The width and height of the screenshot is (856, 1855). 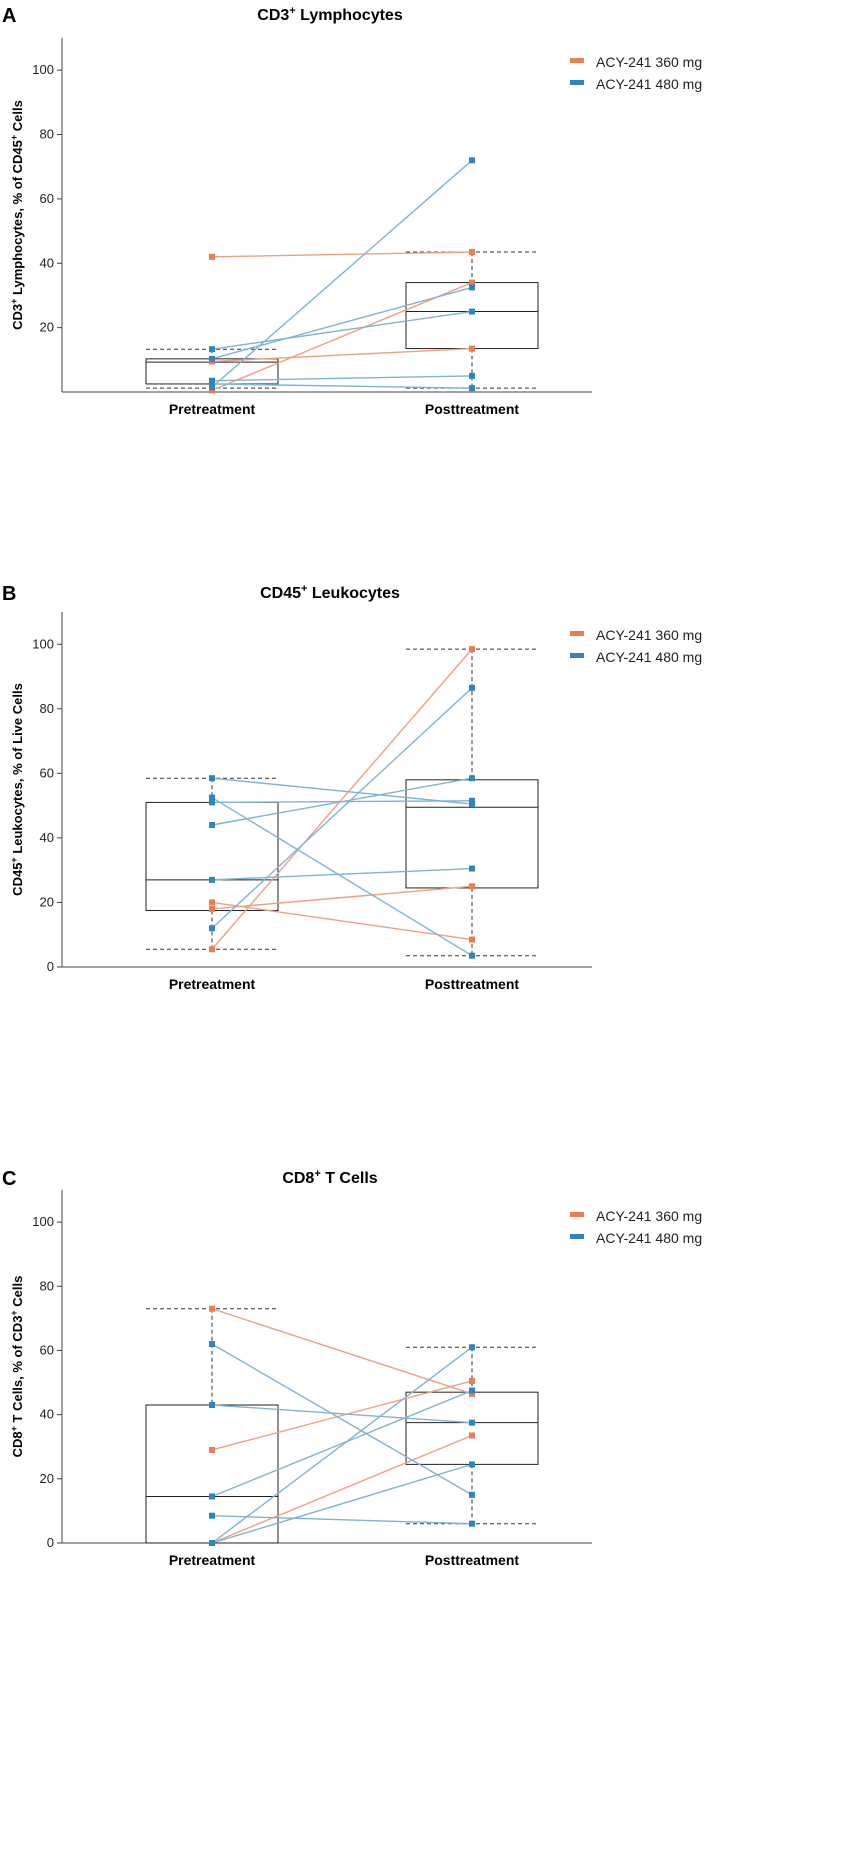 I want to click on y-axis-title-part: Leukocytes, % of Live Cells, so click(x=17, y=770).